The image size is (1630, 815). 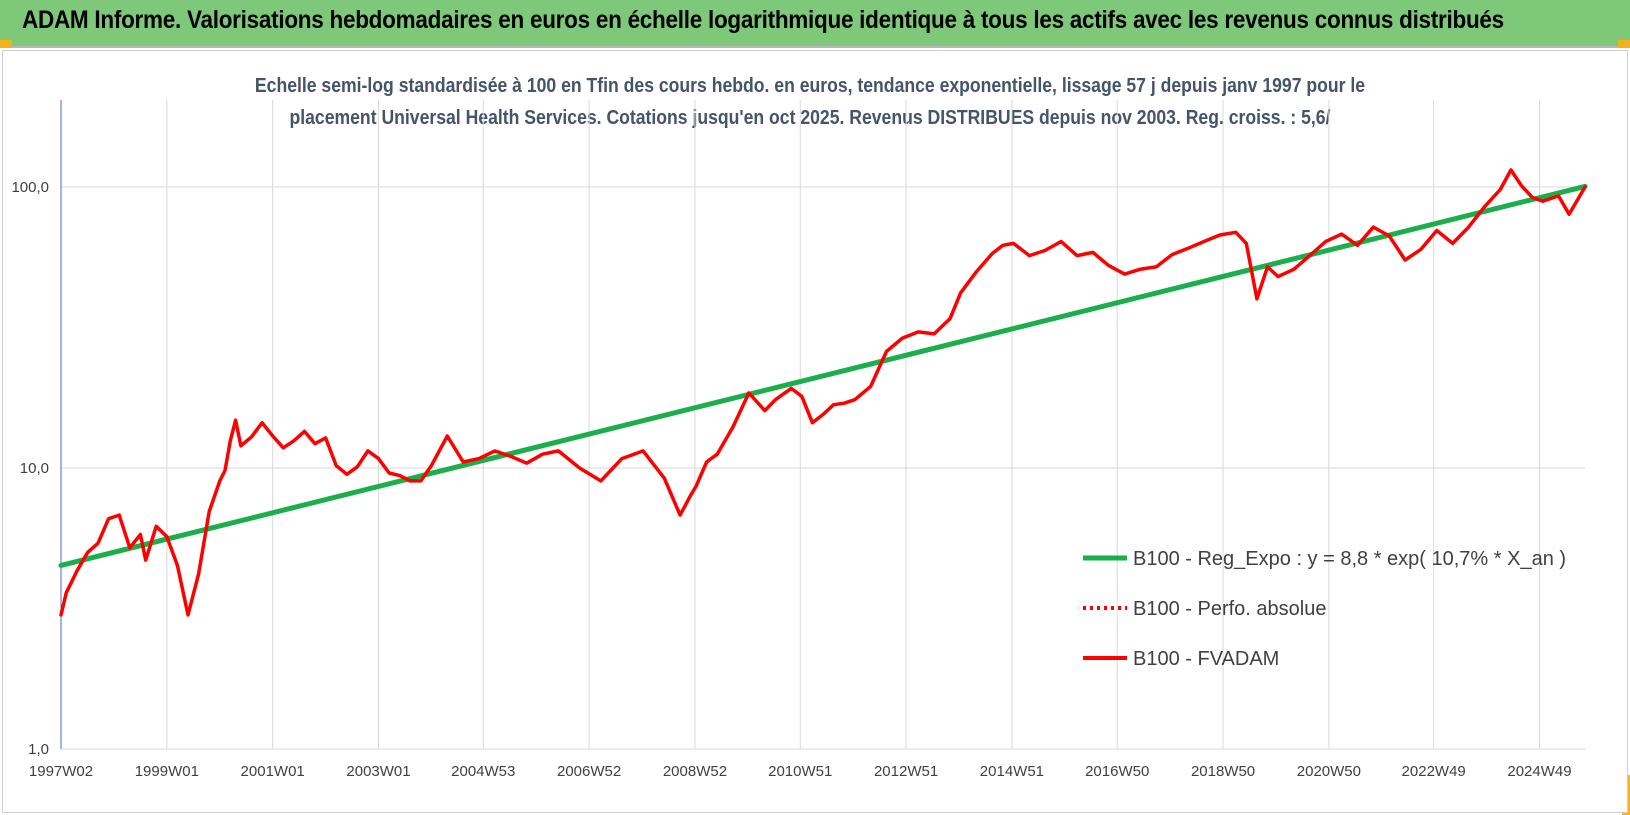 I want to click on x-tick-label: 2010W51, so click(x=800, y=771).